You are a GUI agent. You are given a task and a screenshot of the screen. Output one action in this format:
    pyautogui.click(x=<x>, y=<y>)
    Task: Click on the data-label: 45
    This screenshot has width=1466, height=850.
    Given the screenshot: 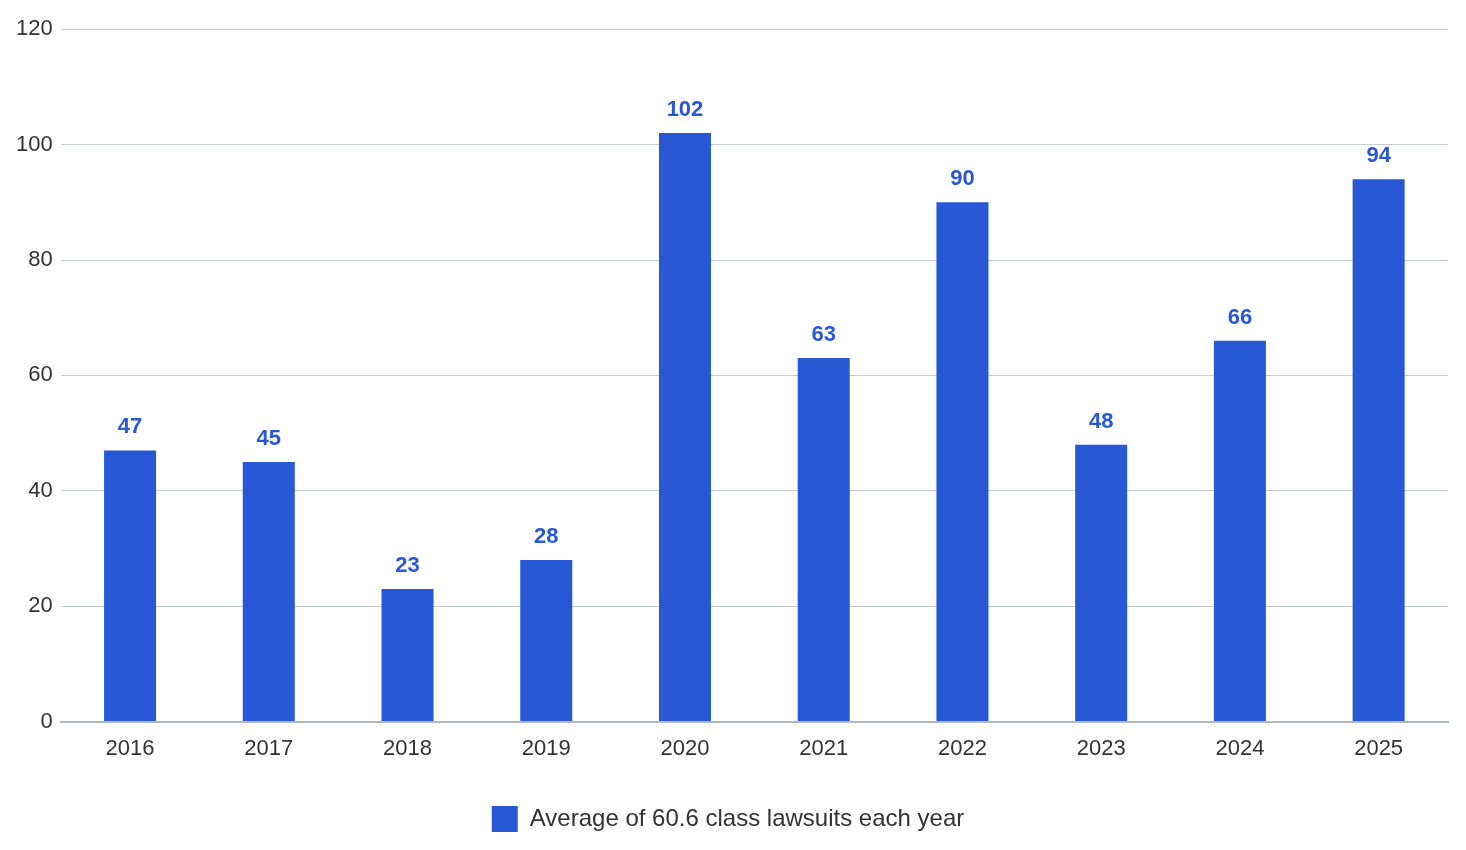 What is the action you would take?
    pyautogui.click(x=269, y=438)
    